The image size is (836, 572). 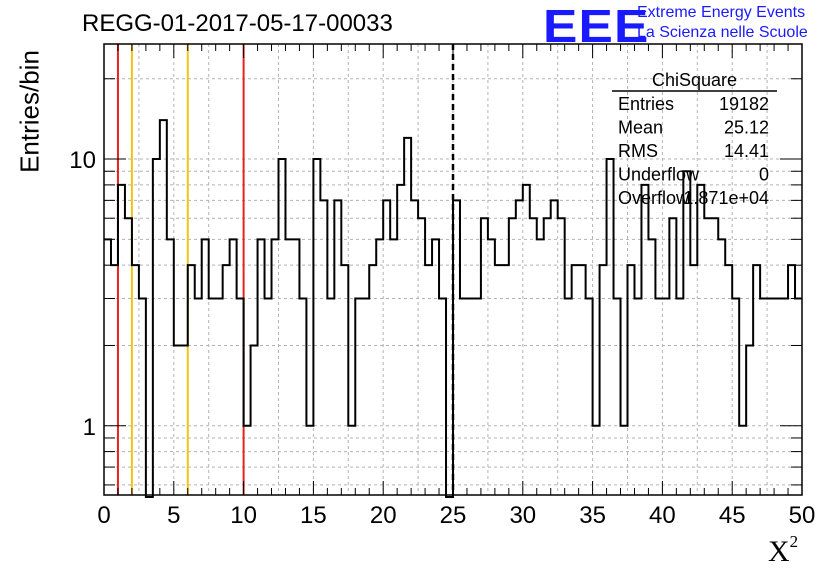 What do you see at coordinates (722, 32) in the screenshot?
I see `logo-caption-2: La Scienza nelle Scuole` at bounding box center [722, 32].